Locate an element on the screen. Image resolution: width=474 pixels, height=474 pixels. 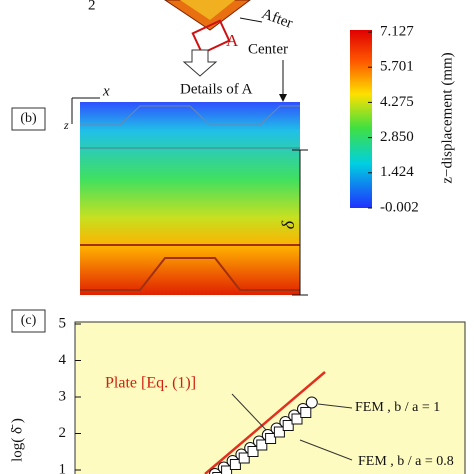
colorbar-tick-label: 5.701 is located at coordinates (397, 67).